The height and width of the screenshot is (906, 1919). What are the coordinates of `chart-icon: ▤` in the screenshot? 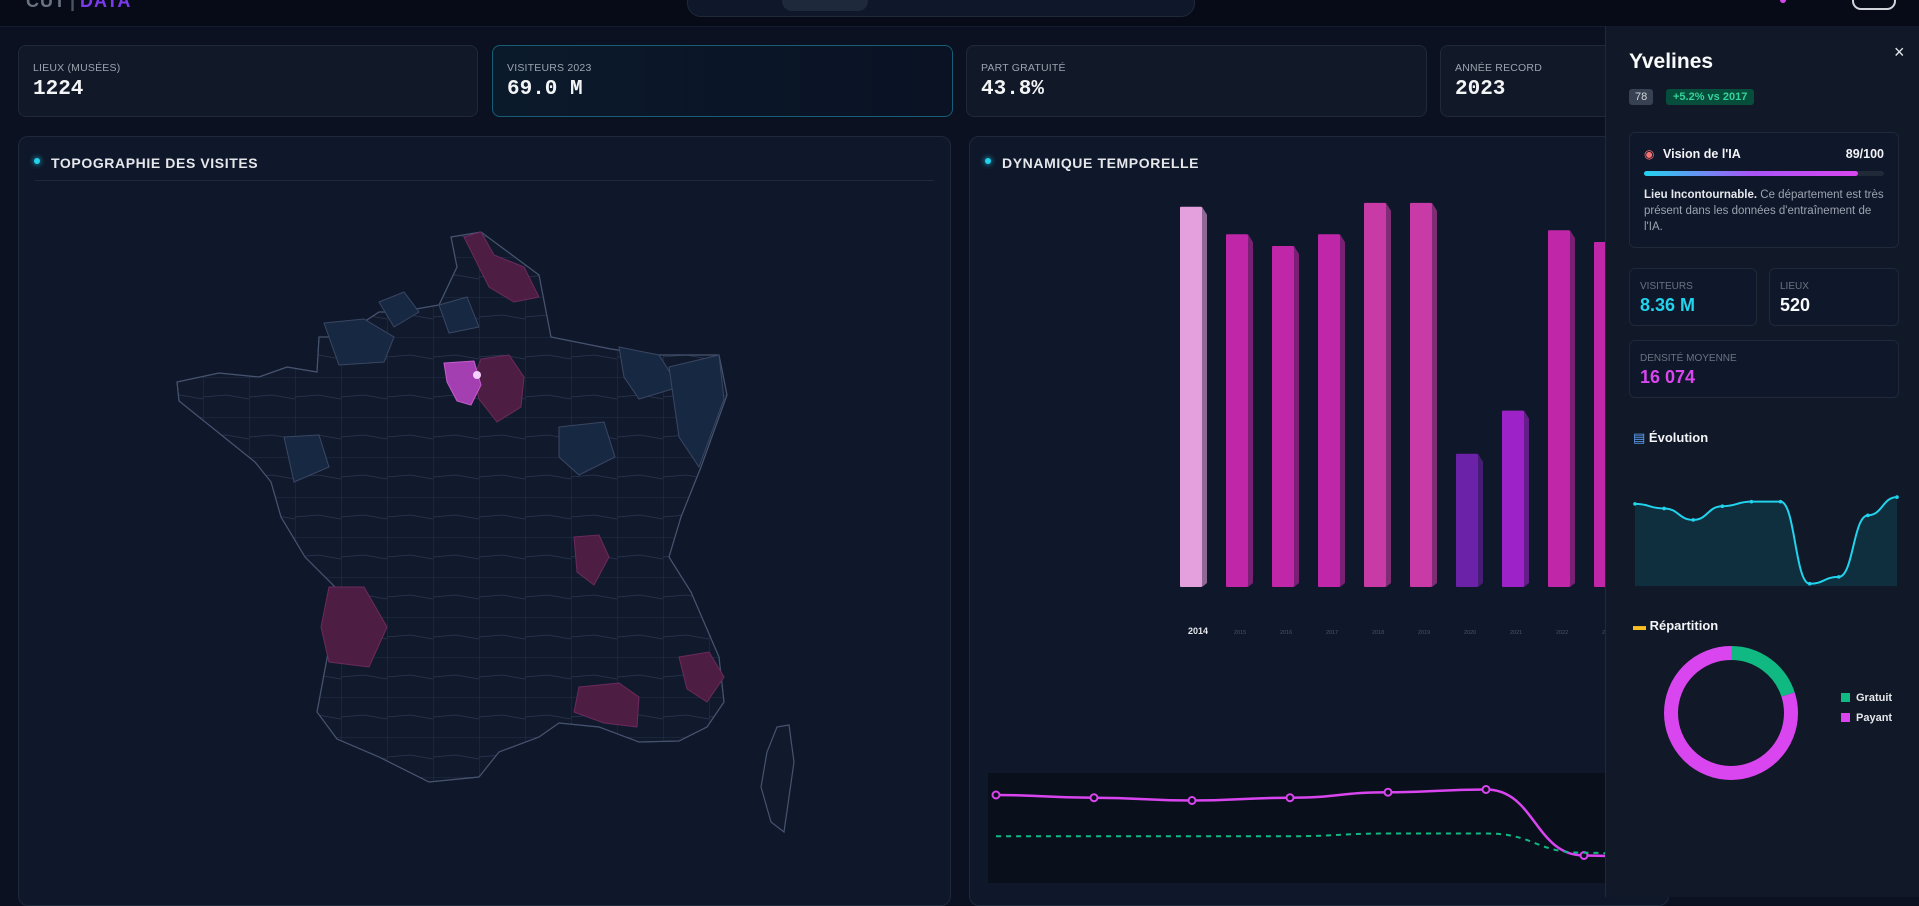 It's located at (1639, 437).